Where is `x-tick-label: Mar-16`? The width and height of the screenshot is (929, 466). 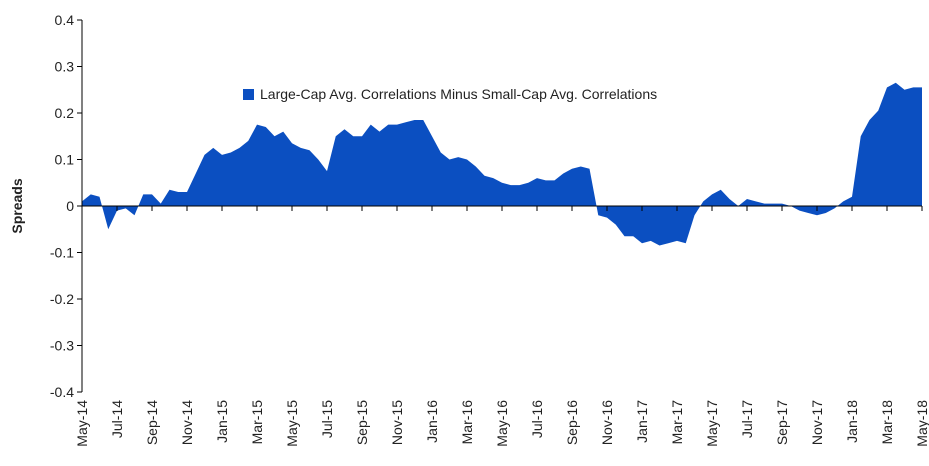 x-tick-label: Mar-16 is located at coordinates (467, 422).